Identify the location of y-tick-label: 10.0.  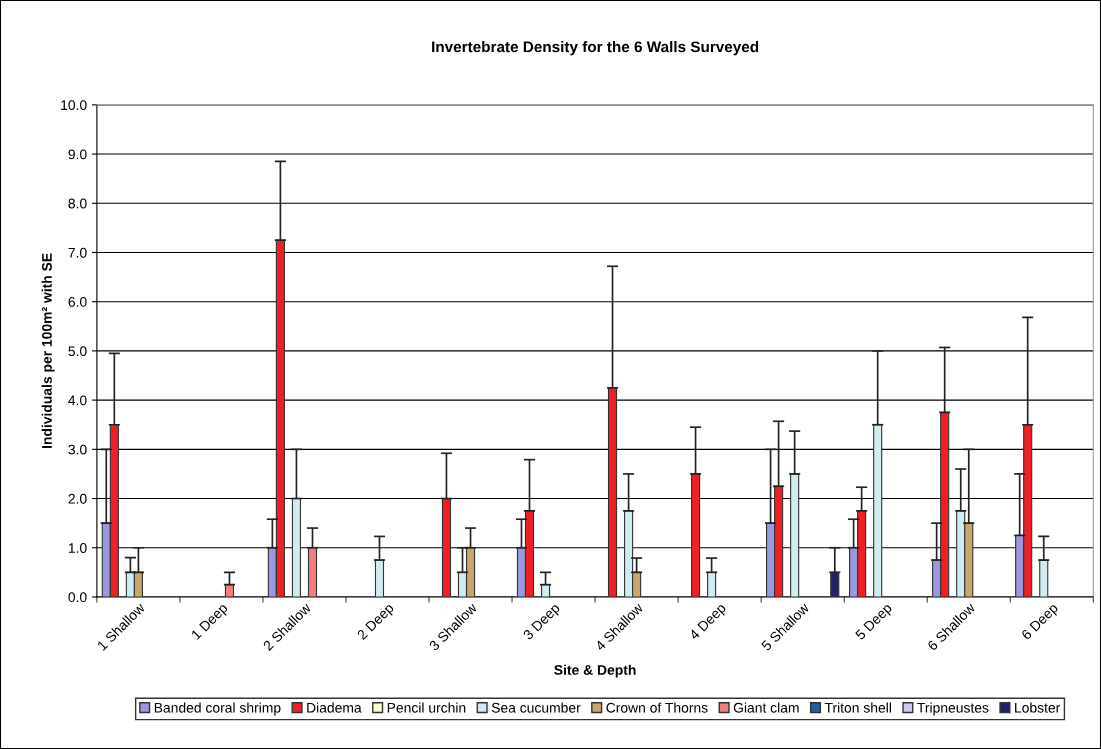
(74, 105).